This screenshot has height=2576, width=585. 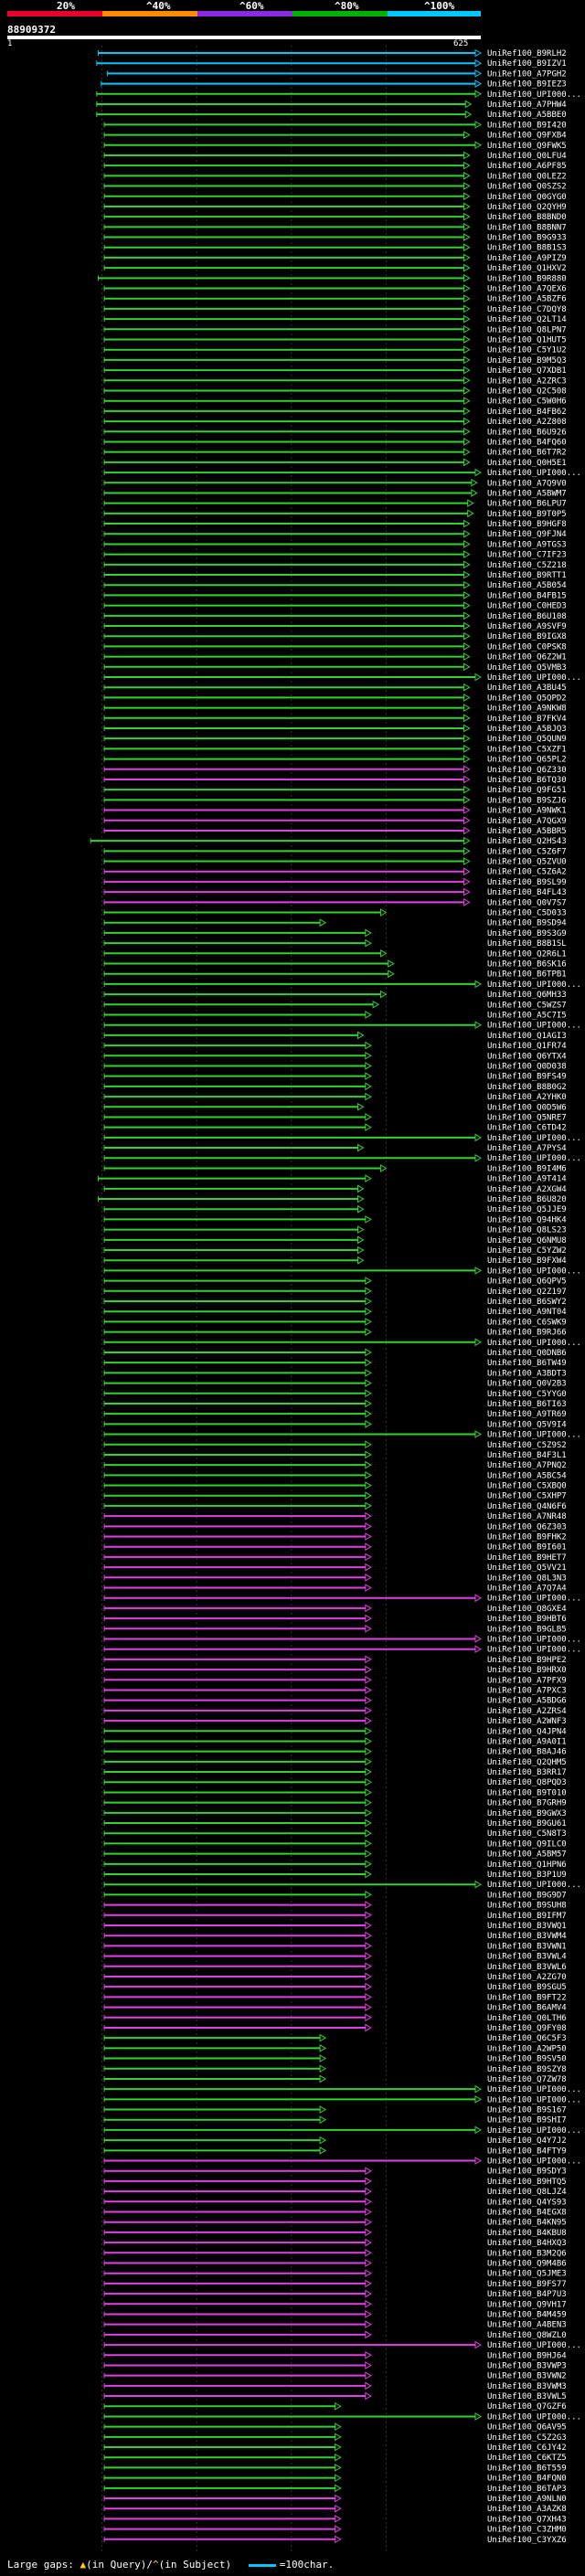 What do you see at coordinates (527, 872) in the screenshot?
I see `hit-label: UniRef100_C5Z6A2` at bounding box center [527, 872].